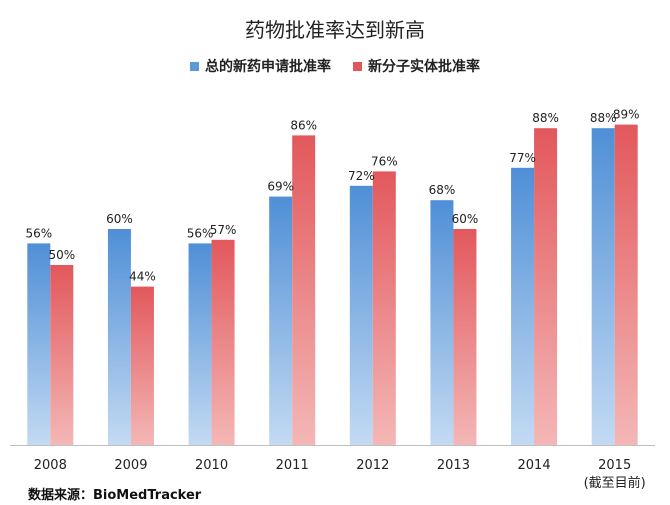 This screenshot has height=505, width=670. Describe the element at coordinates (223, 342) in the screenshot. I see `bar-nme-2010` at that location.